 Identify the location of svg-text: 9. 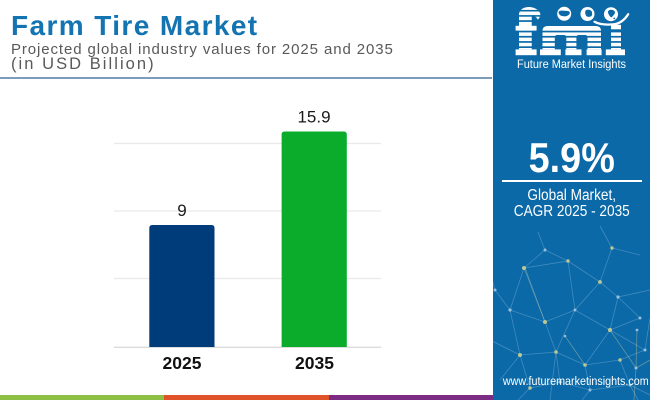
(181, 210).